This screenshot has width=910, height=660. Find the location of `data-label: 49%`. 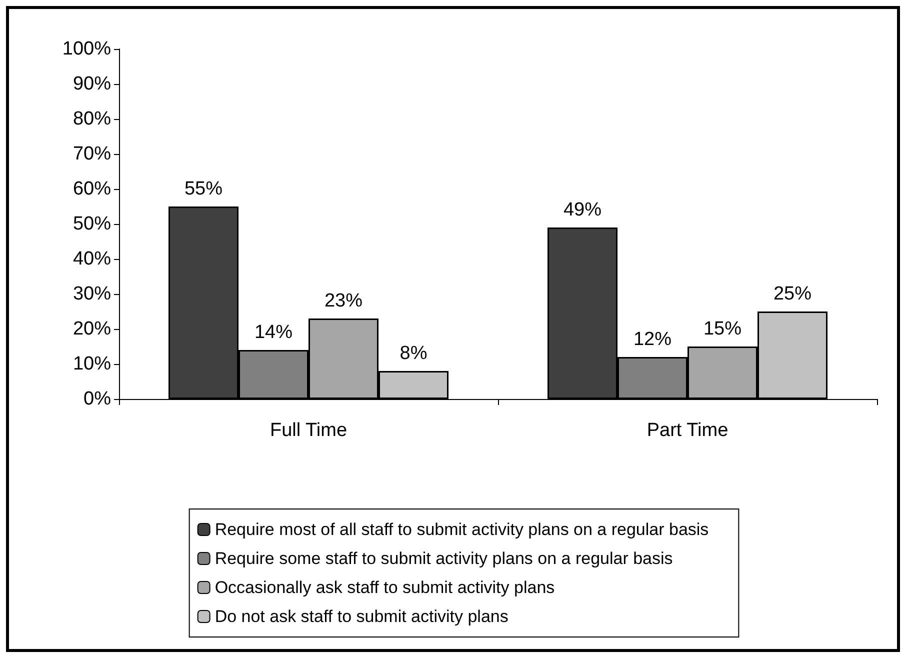

data-label: 49% is located at coordinates (582, 210).